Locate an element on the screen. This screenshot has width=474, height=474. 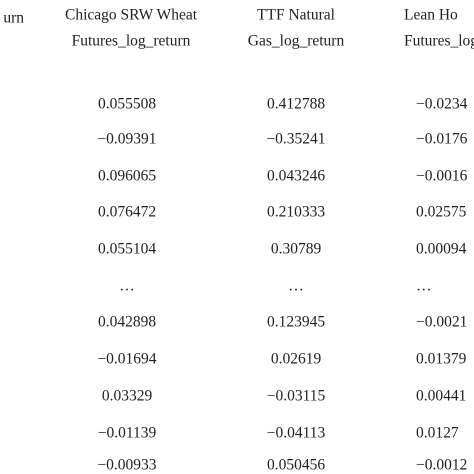
table-cell: 0.00094 is located at coordinates (441, 249).